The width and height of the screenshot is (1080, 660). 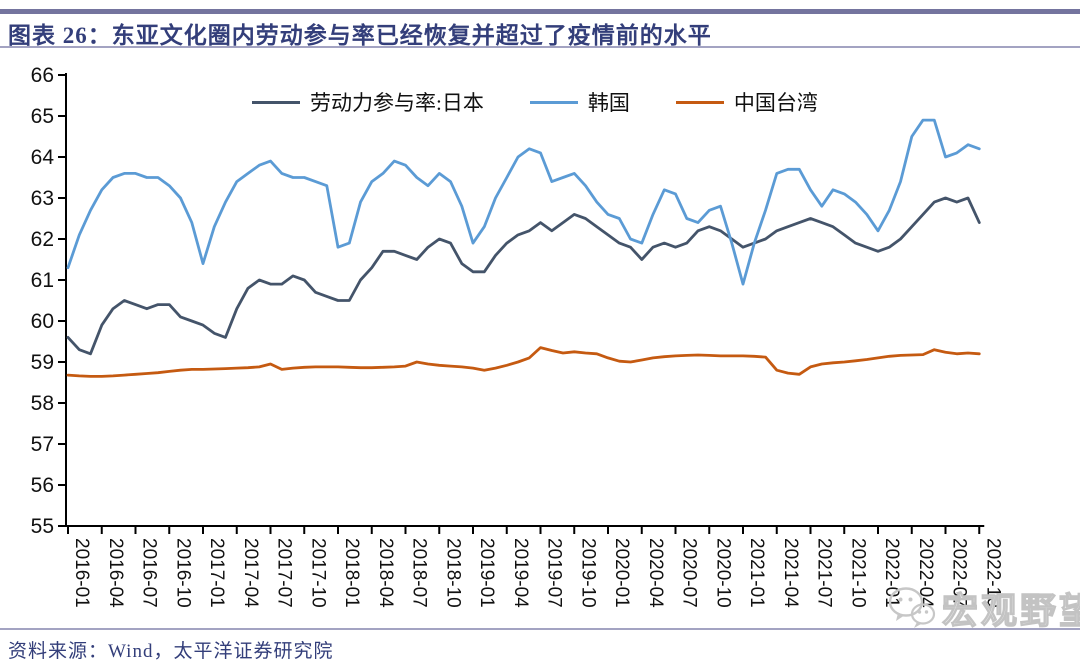 I want to click on y-tick-label: 61, so click(x=42, y=280).